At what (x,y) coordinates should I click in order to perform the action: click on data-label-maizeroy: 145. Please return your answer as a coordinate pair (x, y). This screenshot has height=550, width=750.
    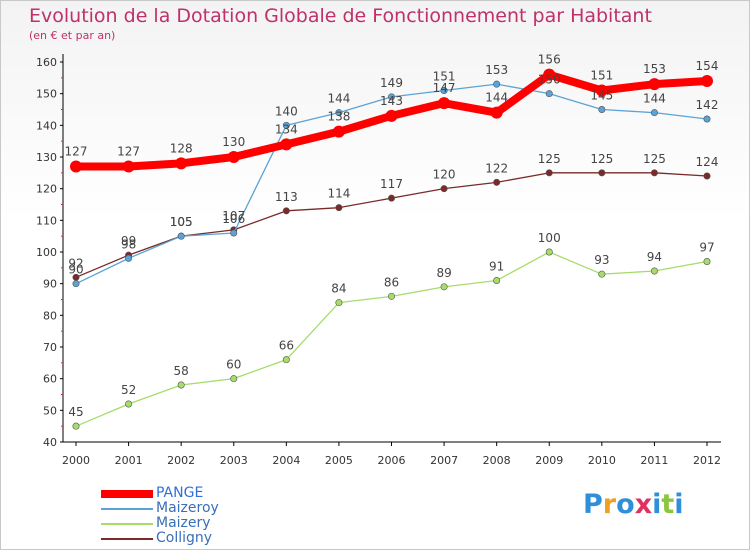
    Looking at the image, I should click on (601, 96).